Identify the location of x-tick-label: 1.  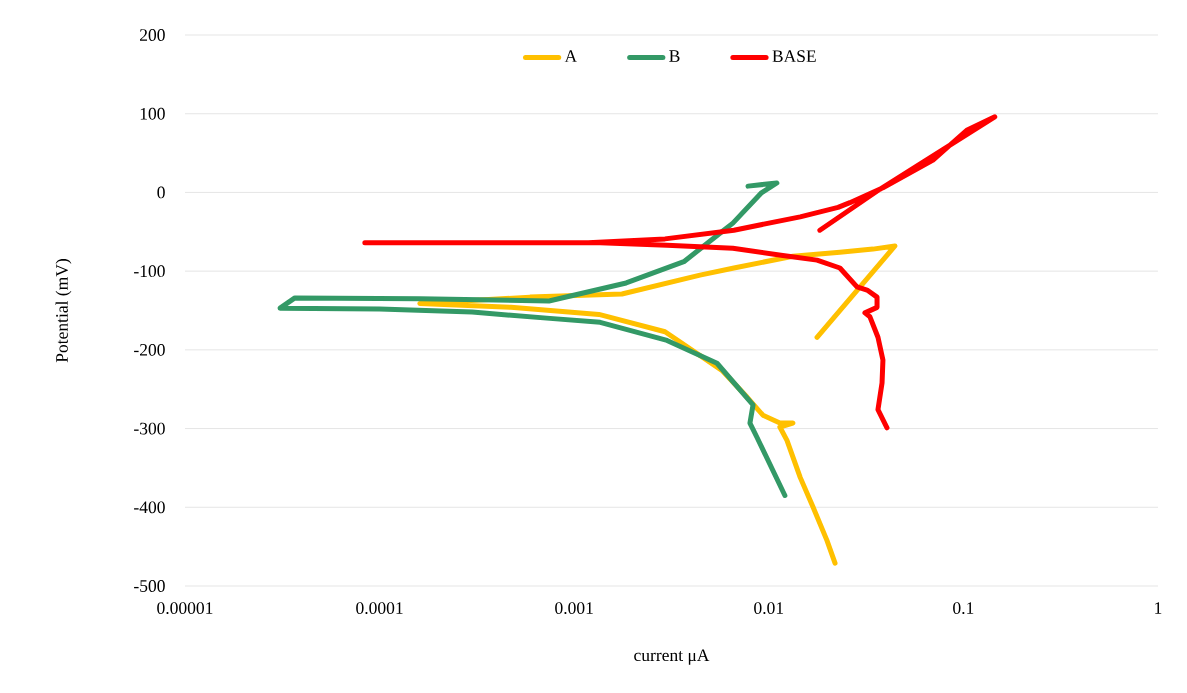
(1158, 608).